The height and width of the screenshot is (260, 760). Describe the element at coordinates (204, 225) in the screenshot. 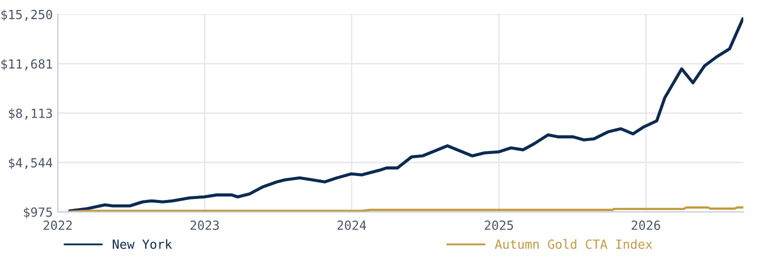

I see `x-tick-label: 2023` at that location.